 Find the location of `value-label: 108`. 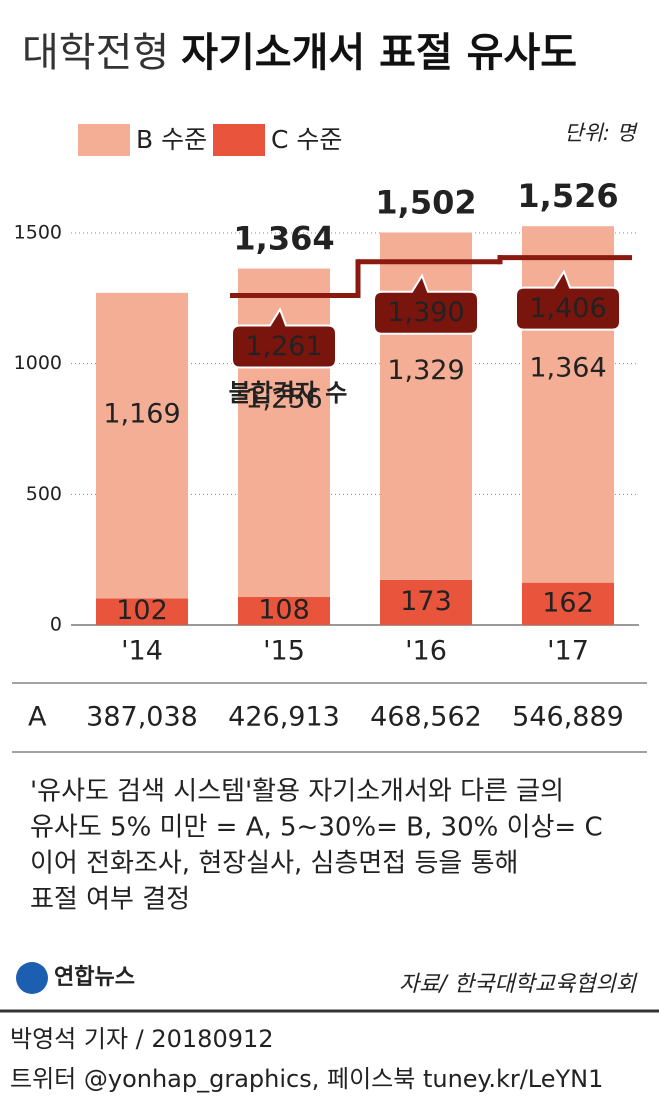

value-label: 108 is located at coordinates (284, 609).